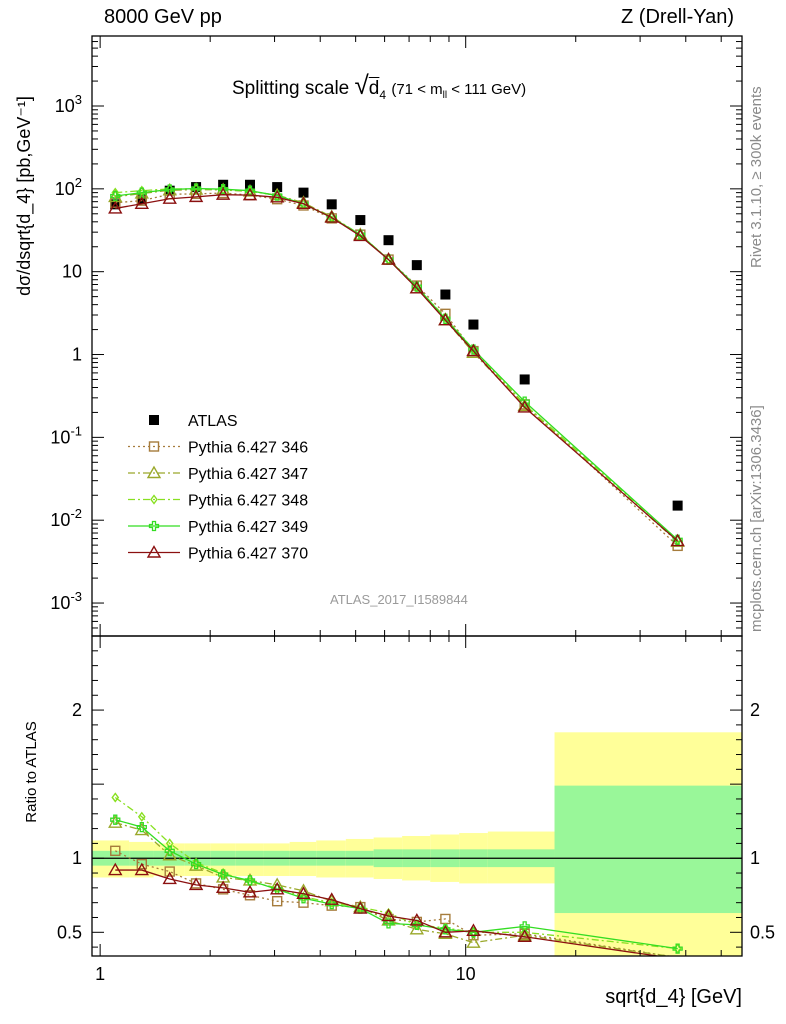 The width and height of the screenshot is (786, 1024). Describe the element at coordinates (466, 974) in the screenshot. I see `x-tick-label: 10` at that location.